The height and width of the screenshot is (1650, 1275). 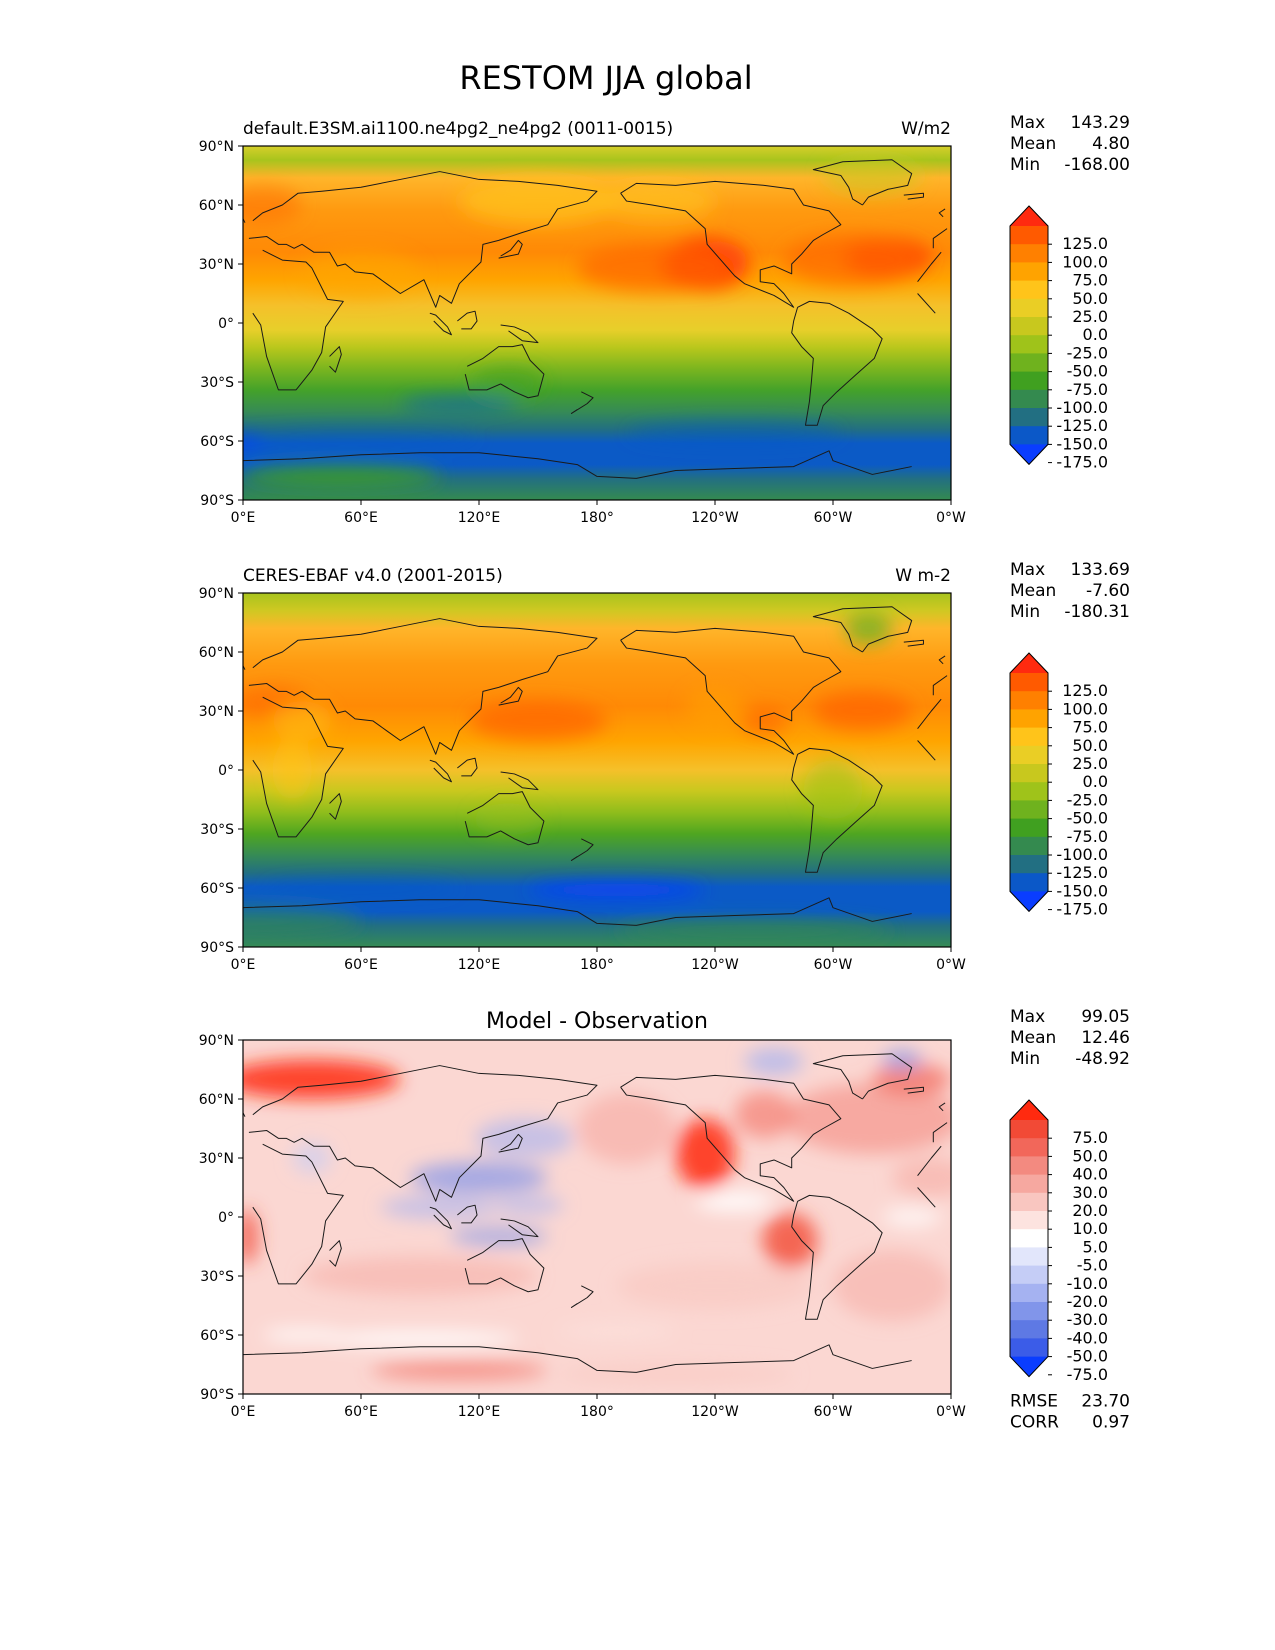 I want to click on y-tick-label: 60°S, so click(x=217, y=1336).